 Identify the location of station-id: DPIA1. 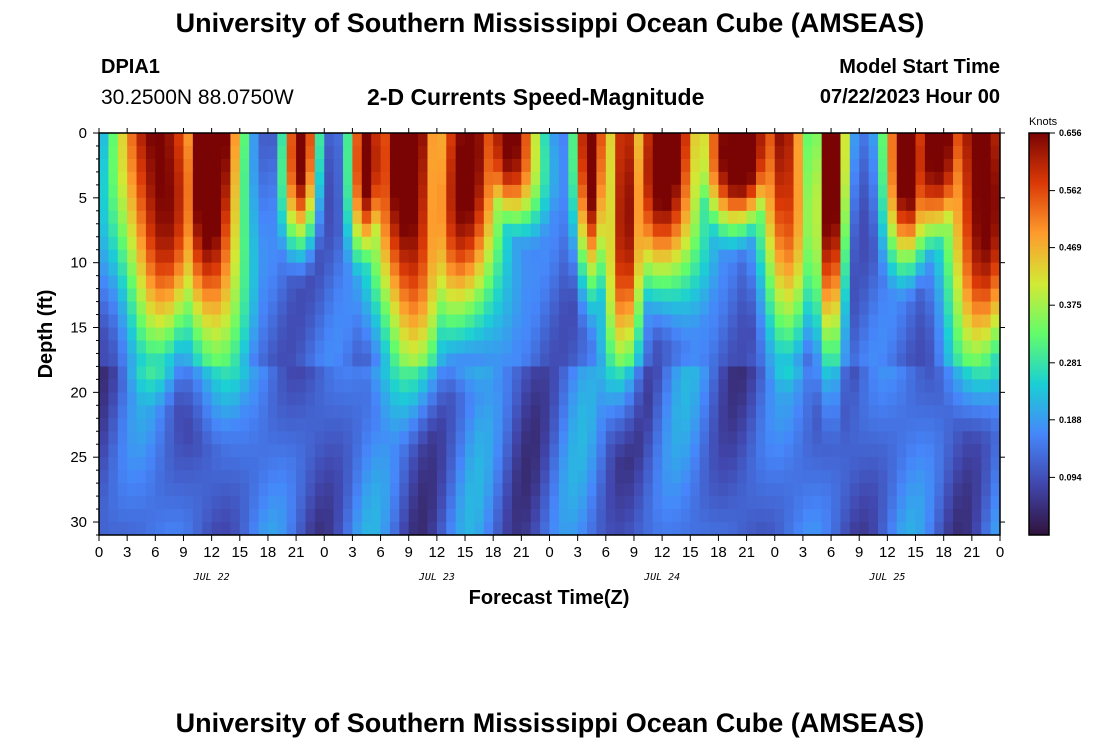
(130, 67).